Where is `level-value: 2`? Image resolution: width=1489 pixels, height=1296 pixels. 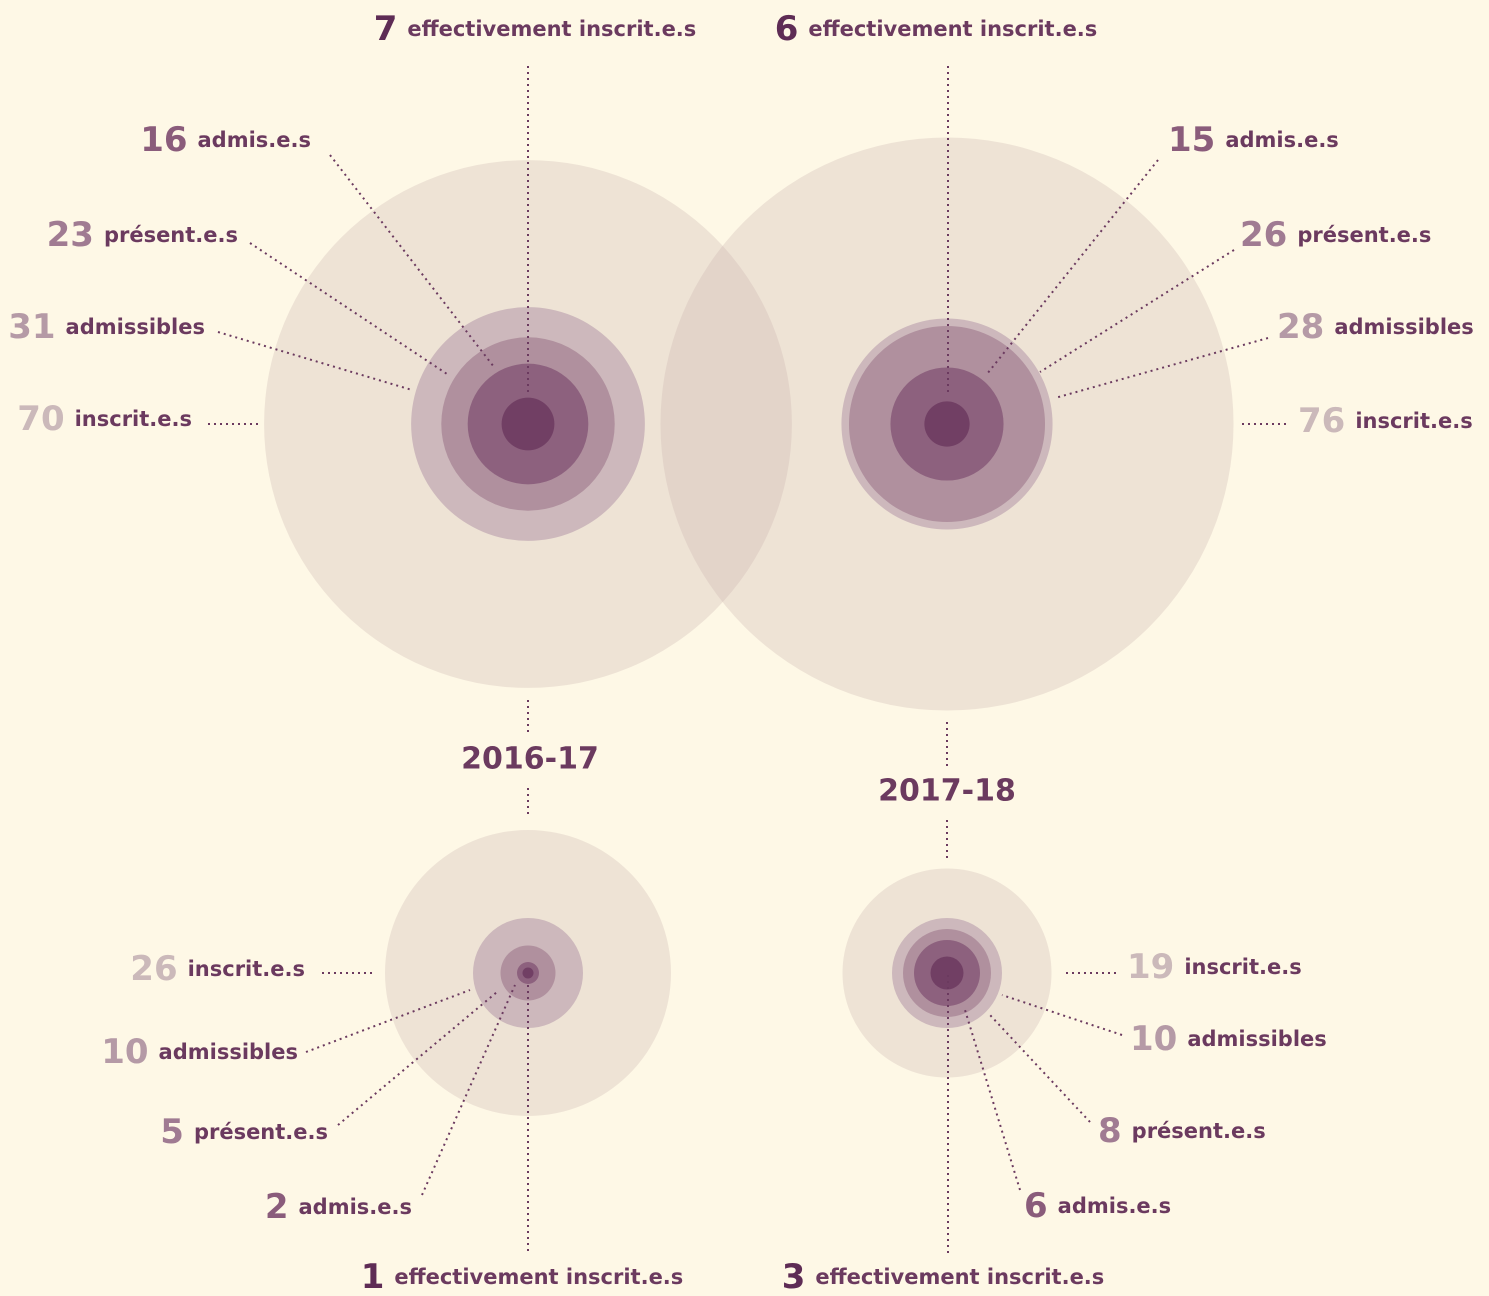 level-value: 2 is located at coordinates (277, 1207).